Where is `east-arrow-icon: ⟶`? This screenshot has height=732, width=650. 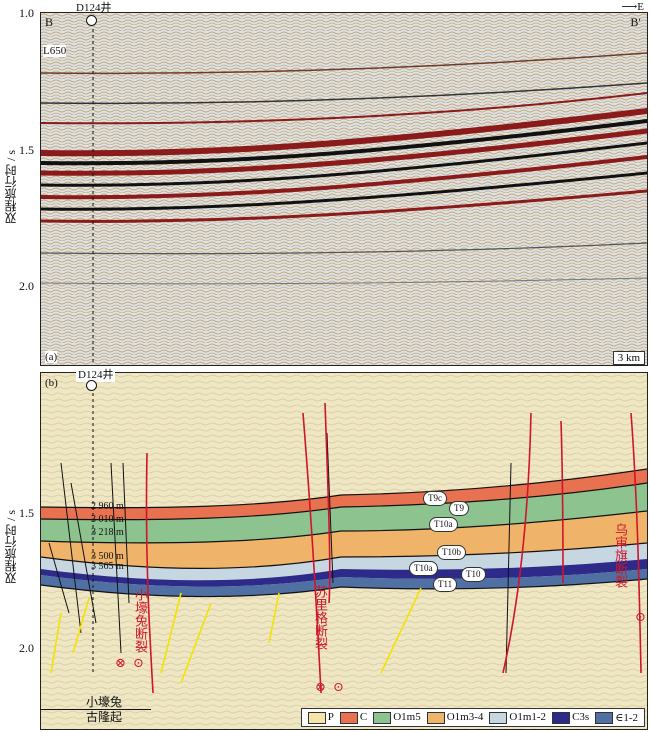
east-arrow-icon: ⟶ is located at coordinates (629, 7).